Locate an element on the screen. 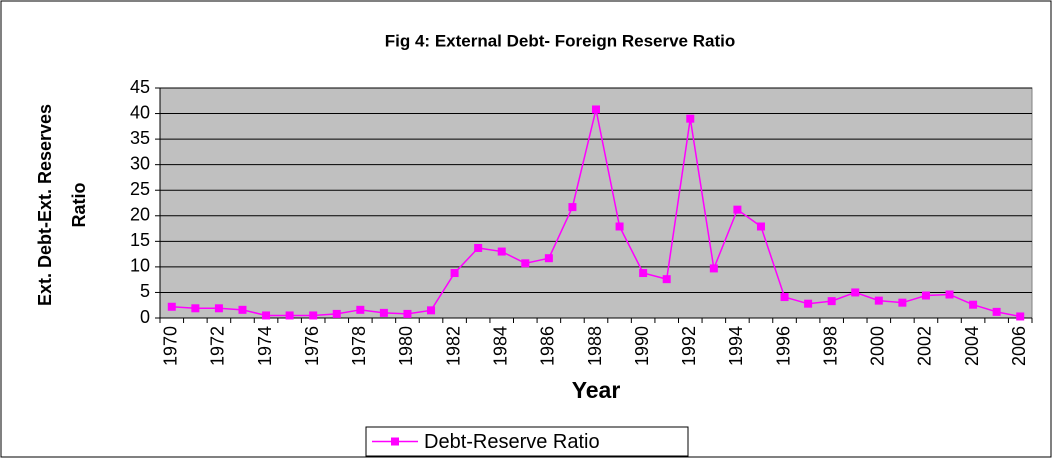 This screenshot has height=458, width=1052. x-tick-label: 1998 is located at coordinates (830, 346).